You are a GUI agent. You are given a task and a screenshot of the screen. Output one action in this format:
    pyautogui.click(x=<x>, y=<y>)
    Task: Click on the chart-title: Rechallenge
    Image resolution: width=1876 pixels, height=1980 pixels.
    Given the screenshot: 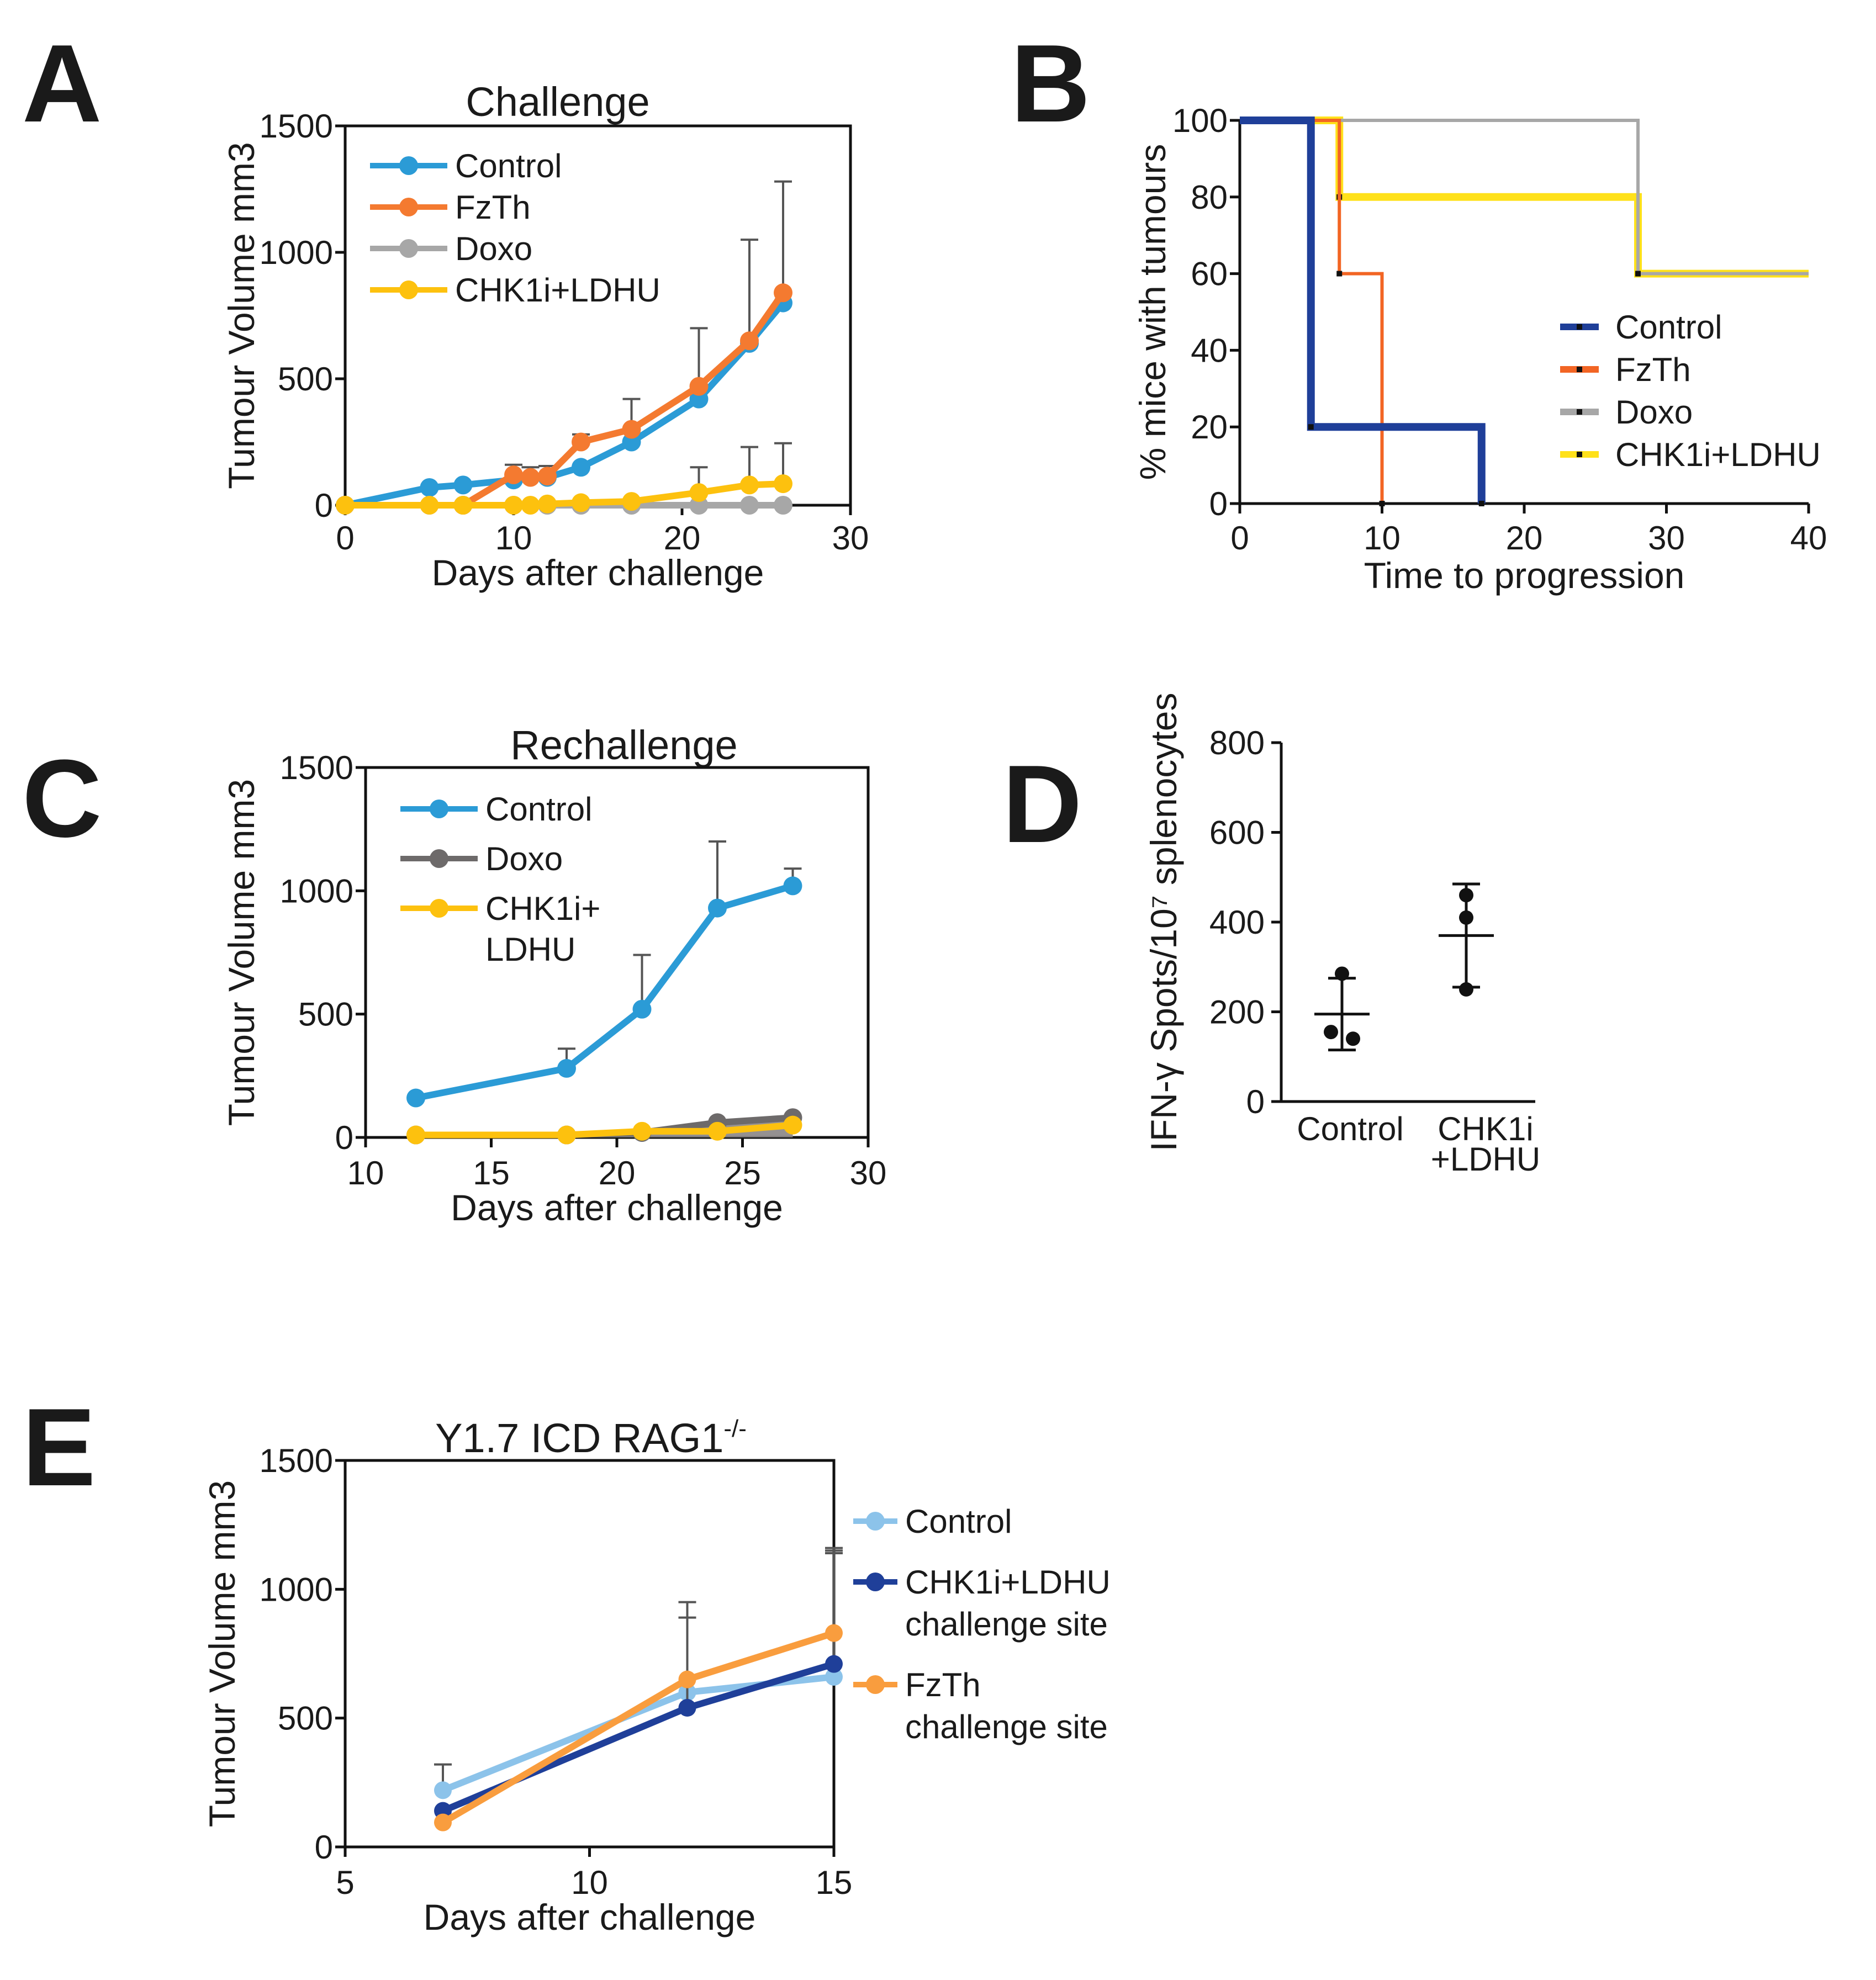 What is the action you would take?
    pyautogui.click(x=623, y=745)
    